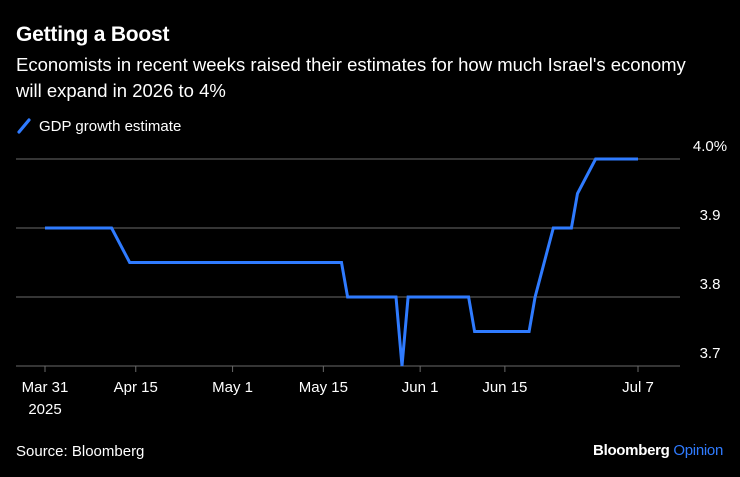 The image size is (740, 477). What do you see at coordinates (24, 126) in the screenshot?
I see `line-swatch-icon` at bounding box center [24, 126].